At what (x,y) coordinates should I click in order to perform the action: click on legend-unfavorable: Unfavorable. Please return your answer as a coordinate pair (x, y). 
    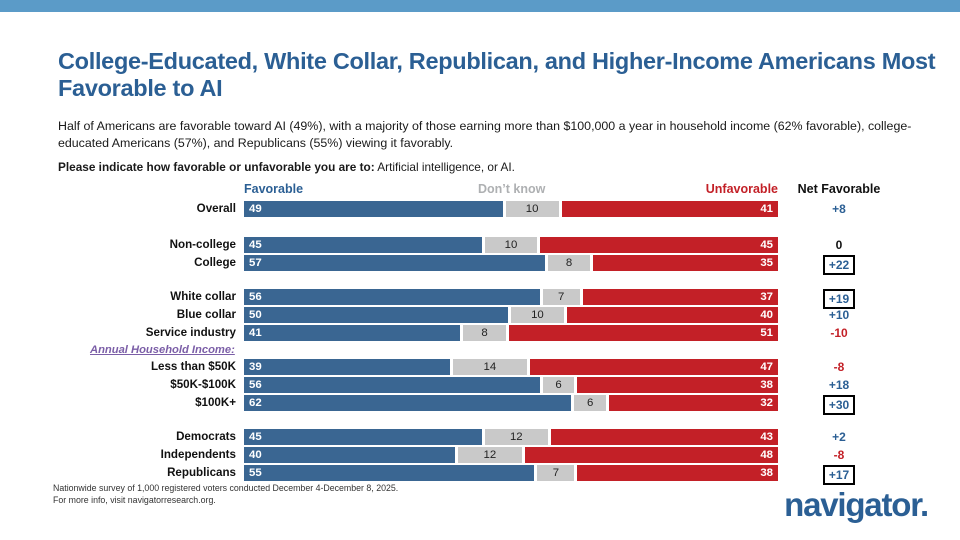
    Looking at the image, I should click on (741, 189).